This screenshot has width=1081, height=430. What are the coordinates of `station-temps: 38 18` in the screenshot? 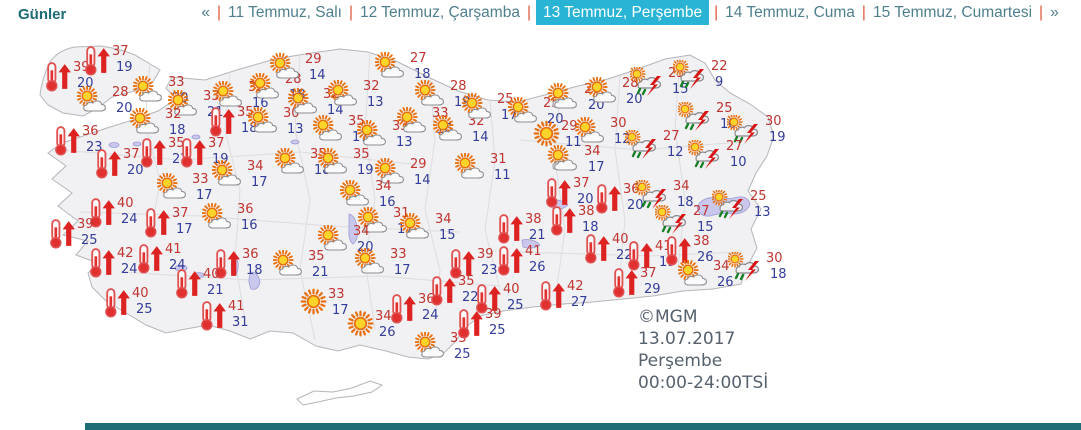 It's located at (588, 219).